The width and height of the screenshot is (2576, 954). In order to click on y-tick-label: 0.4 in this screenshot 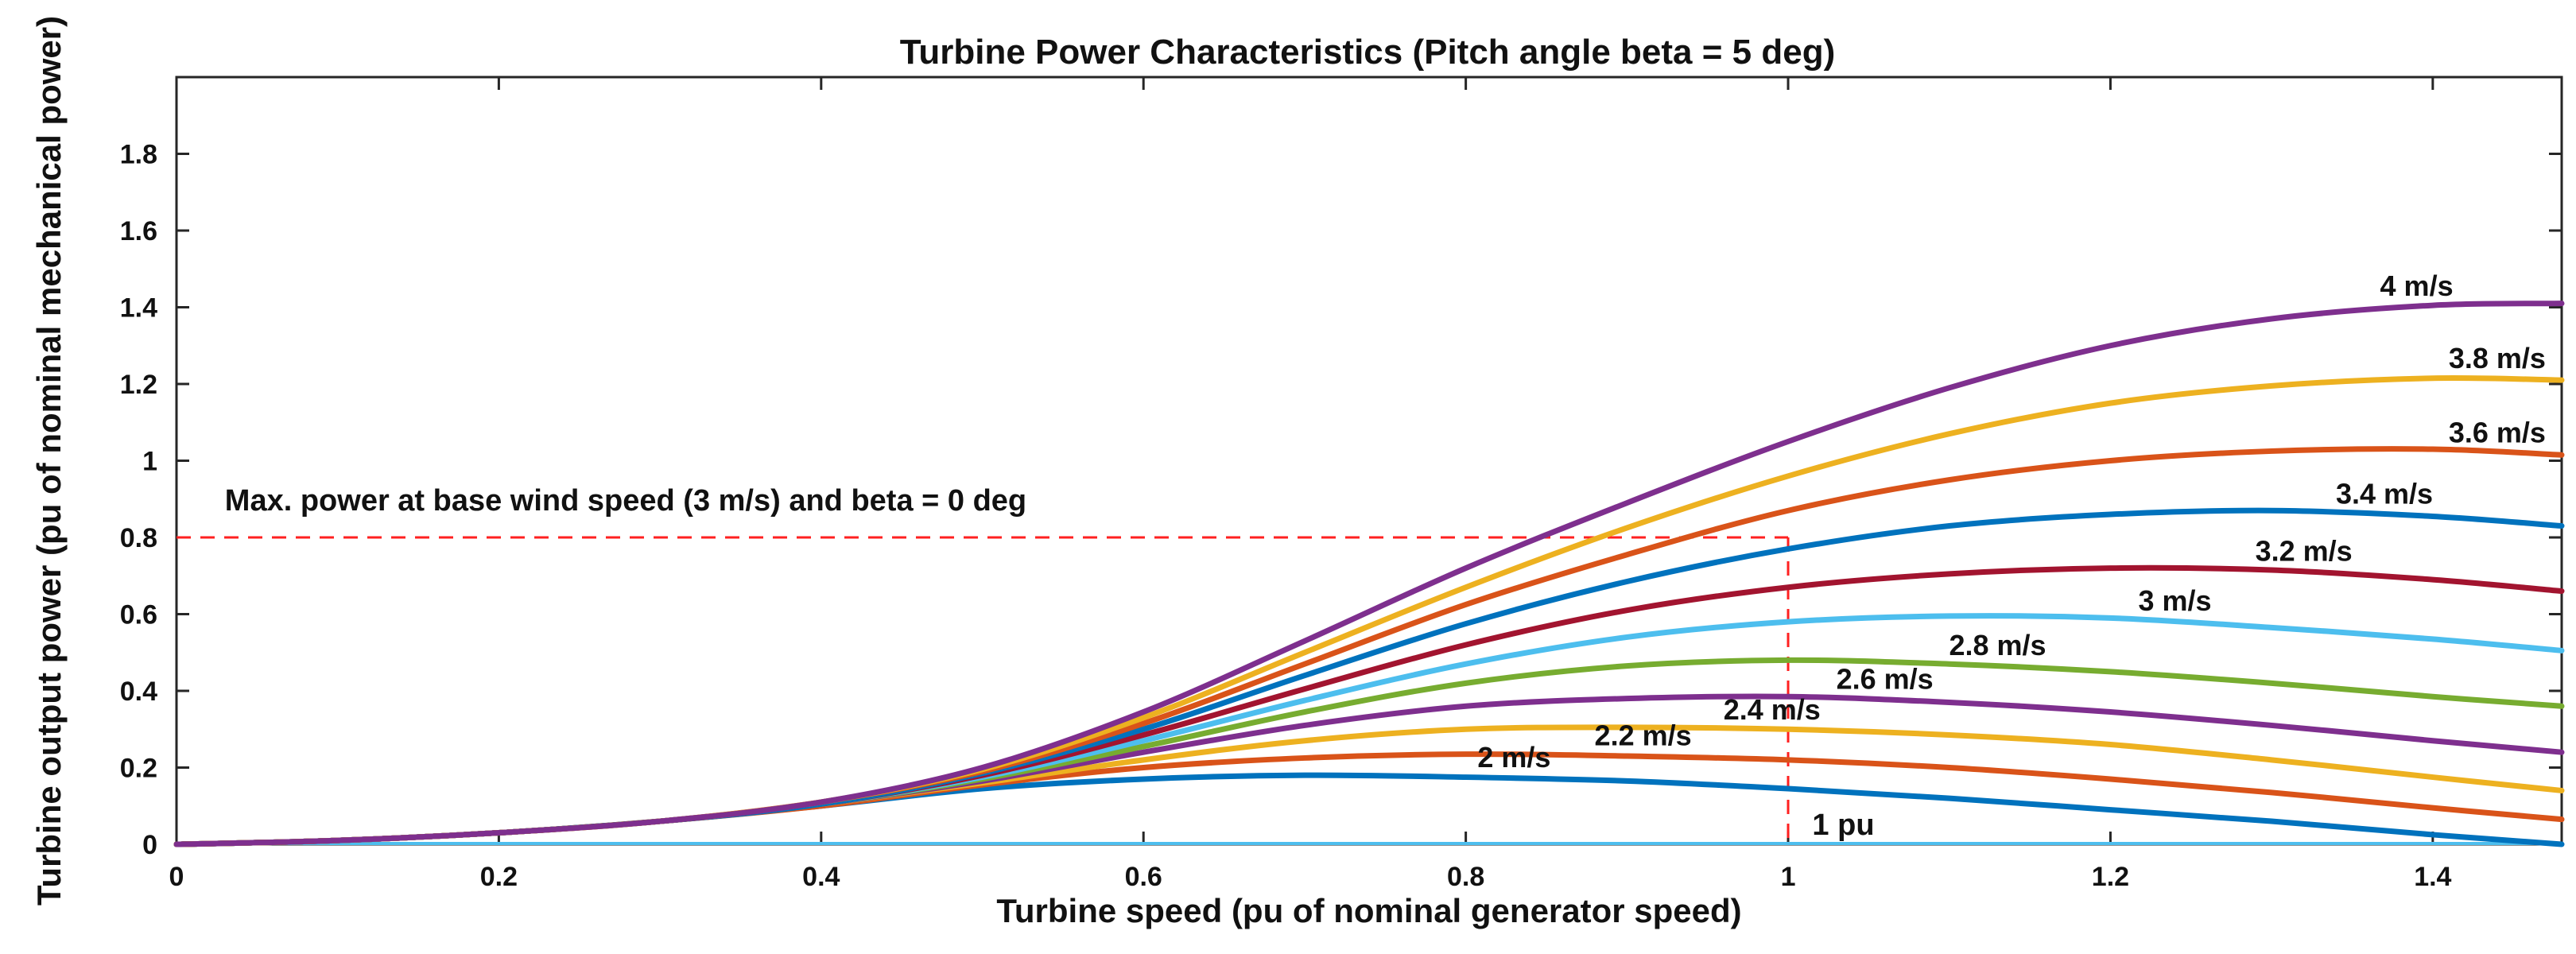, I will do `click(138, 692)`.